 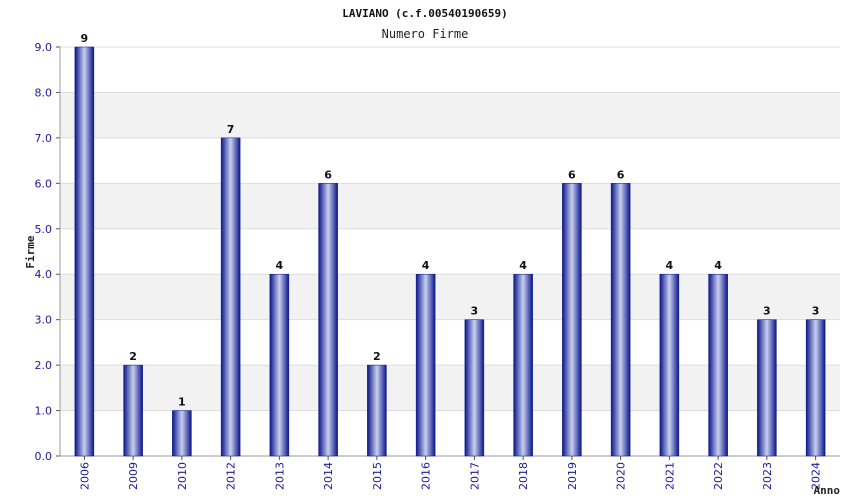 What do you see at coordinates (182, 476) in the screenshot?
I see `x-tick-label: 2010` at bounding box center [182, 476].